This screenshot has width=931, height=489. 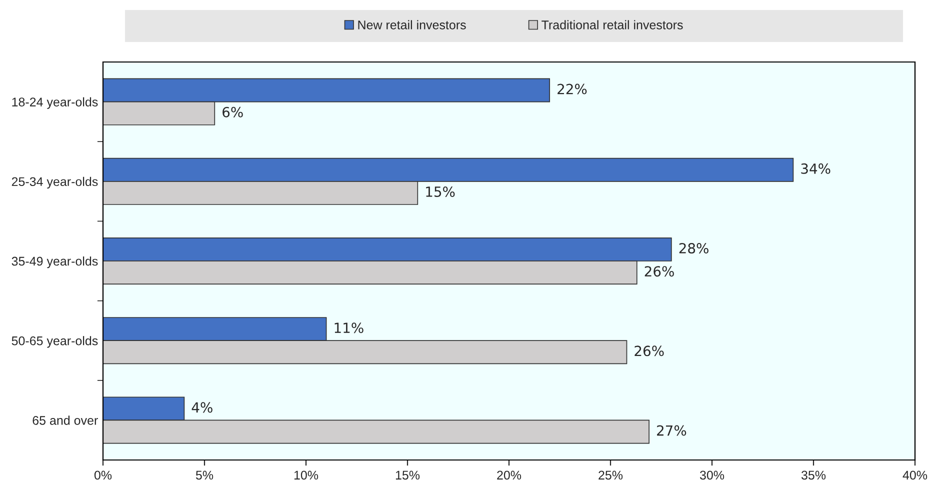 What do you see at coordinates (202, 407) in the screenshot?
I see `data-label: 4%` at bounding box center [202, 407].